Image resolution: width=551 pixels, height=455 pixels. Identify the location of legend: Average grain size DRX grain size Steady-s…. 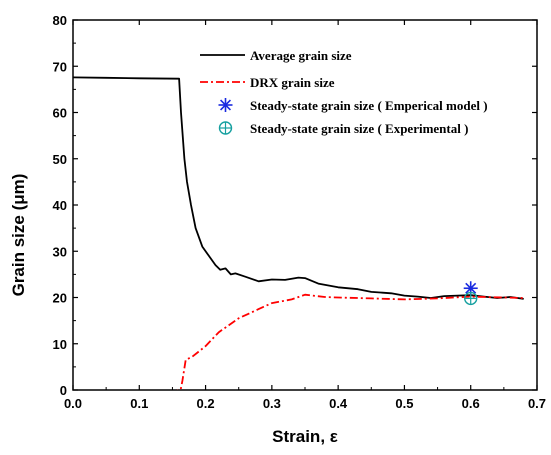
(344, 92).